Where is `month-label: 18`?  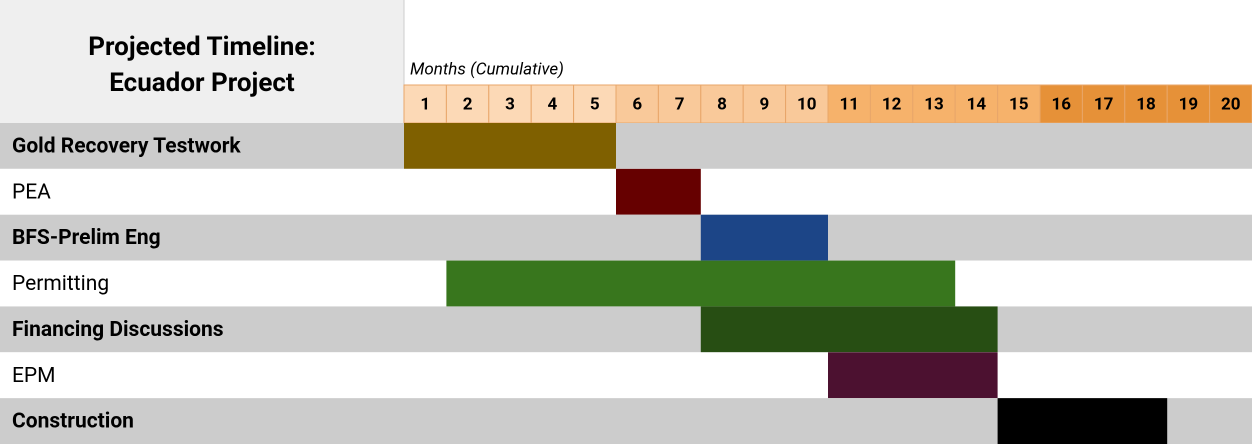 month-label: 18 is located at coordinates (1146, 104).